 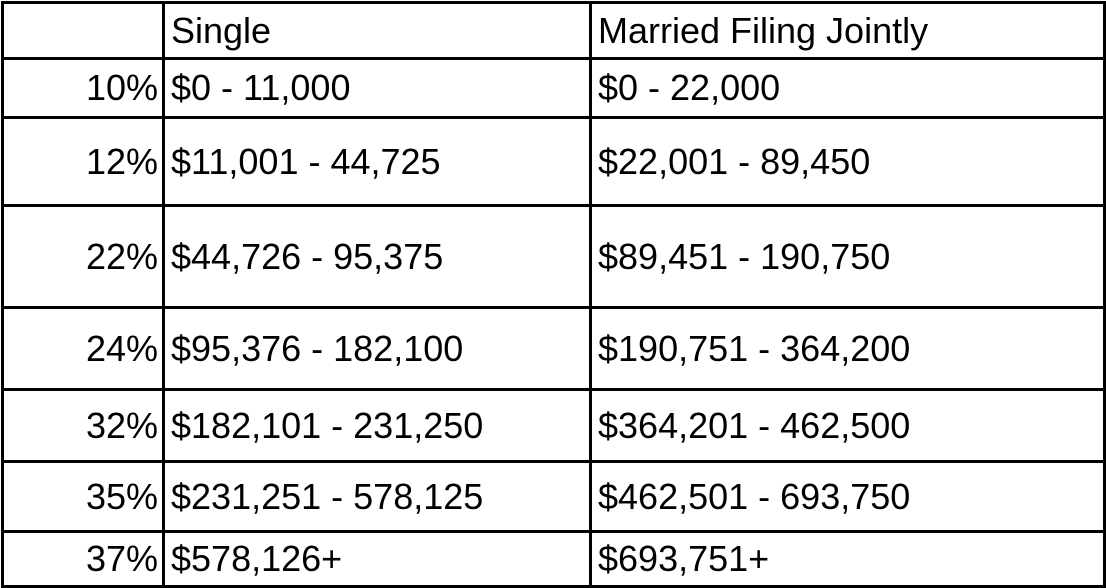 I want to click on header-row: Single Married Filing Jointly, so click(x=553, y=30).